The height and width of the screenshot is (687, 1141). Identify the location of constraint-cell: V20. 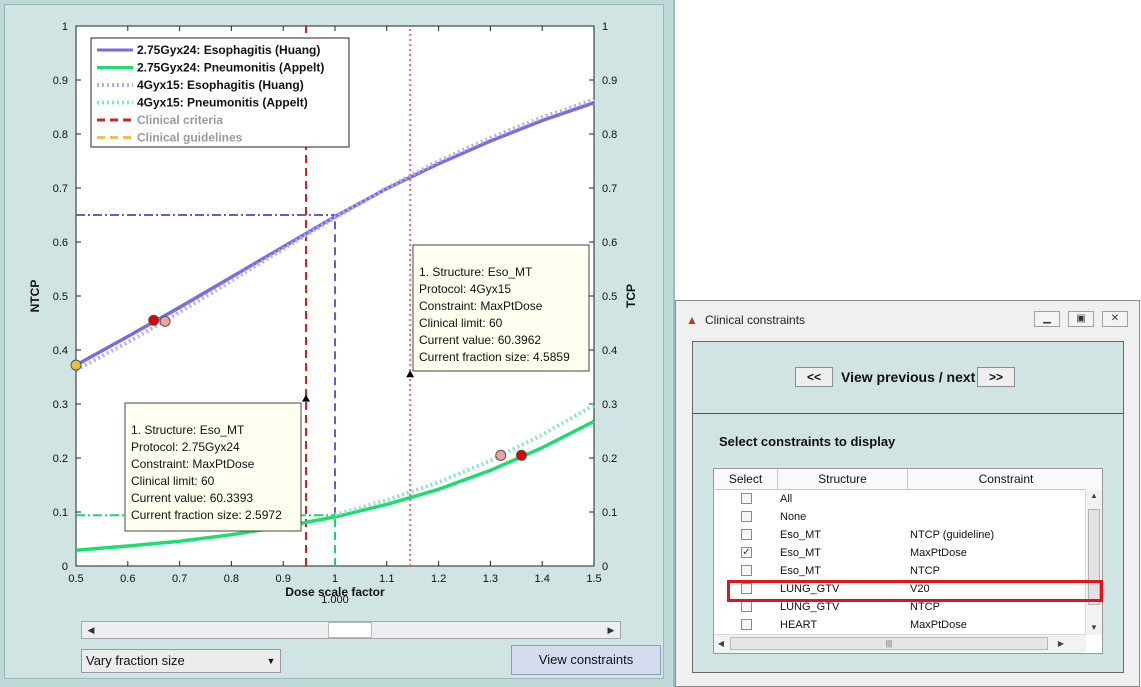
(920, 589).